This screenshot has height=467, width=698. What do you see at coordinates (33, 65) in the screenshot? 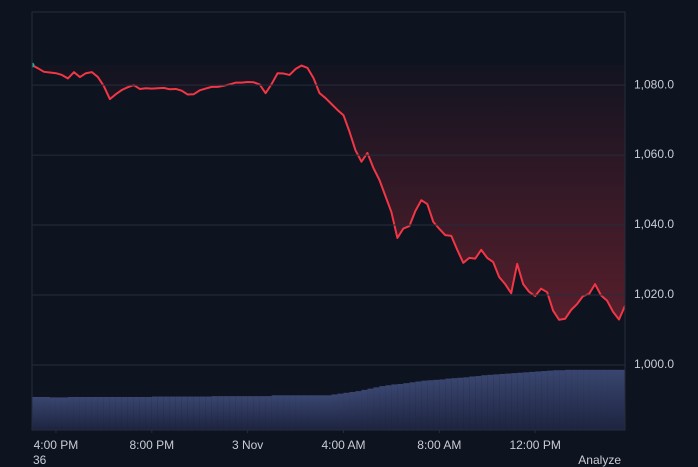
I see `peak-marker` at bounding box center [33, 65].